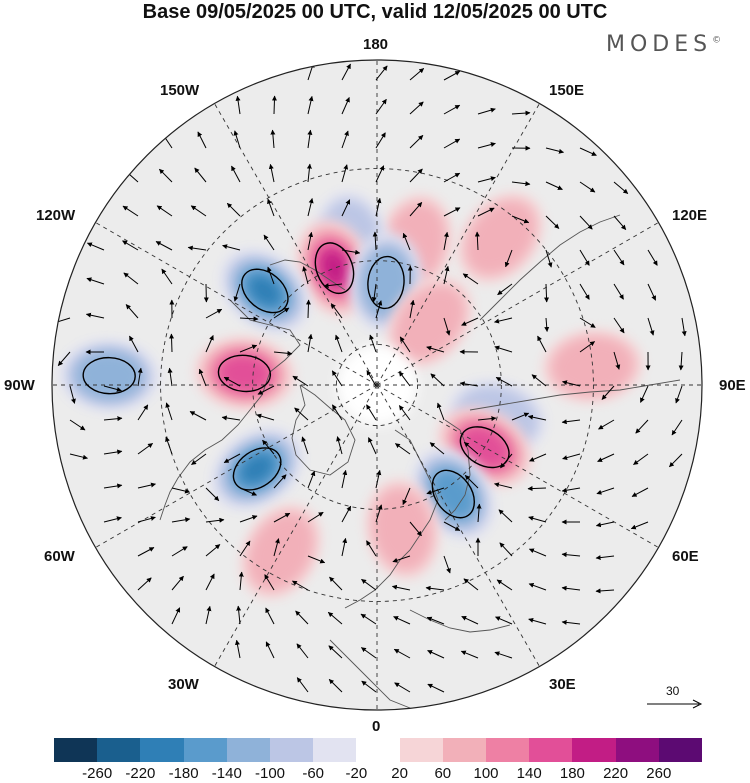 This screenshot has height=783, width=750. Describe the element at coordinates (562, 684) in the screenshot. I see `lon-label-30e: 30E` at that location.